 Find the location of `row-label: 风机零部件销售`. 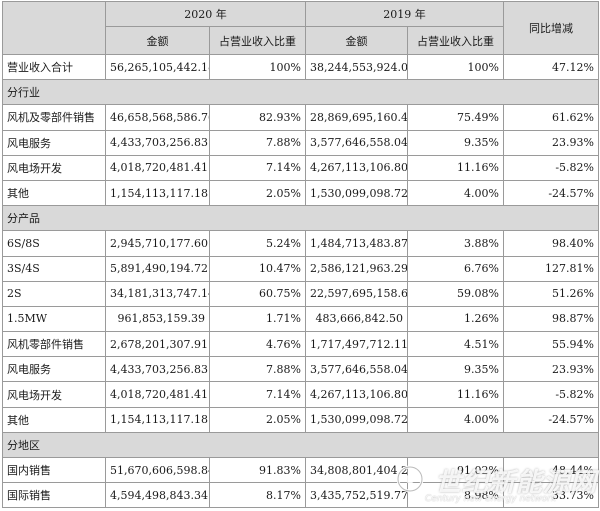

row-label: 风机零部件销售 is located at coordinates (54, 344).